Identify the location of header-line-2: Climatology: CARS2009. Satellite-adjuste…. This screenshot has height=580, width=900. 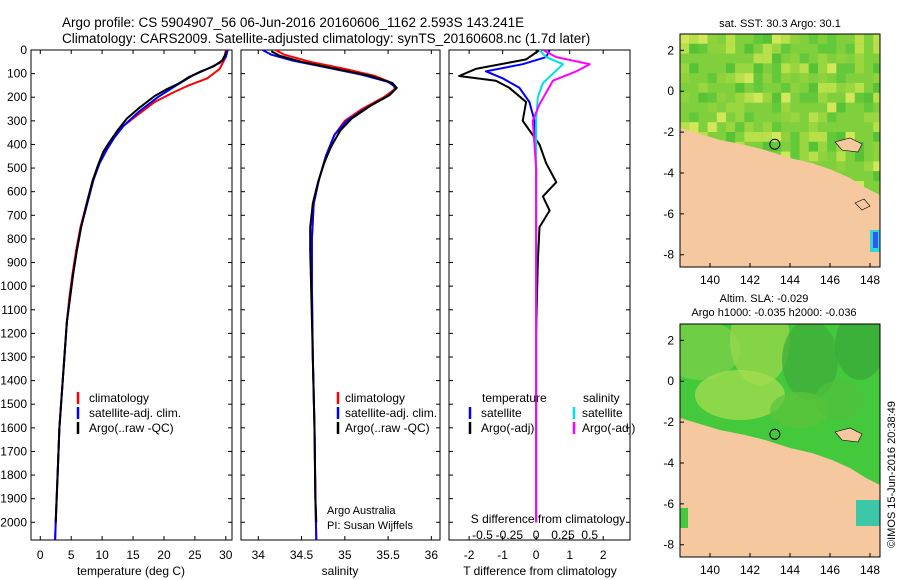
(326, 38).